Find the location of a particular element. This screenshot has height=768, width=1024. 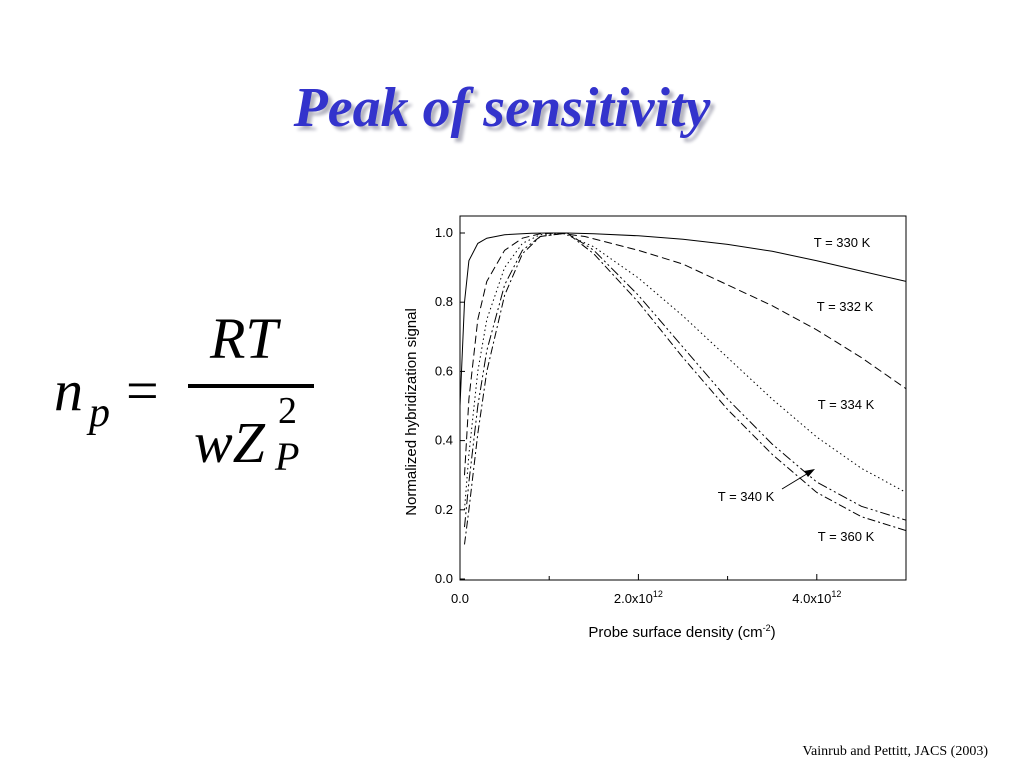

x-axis-label: Probe surface density (cm-2) is located at coordinates (681, 632).